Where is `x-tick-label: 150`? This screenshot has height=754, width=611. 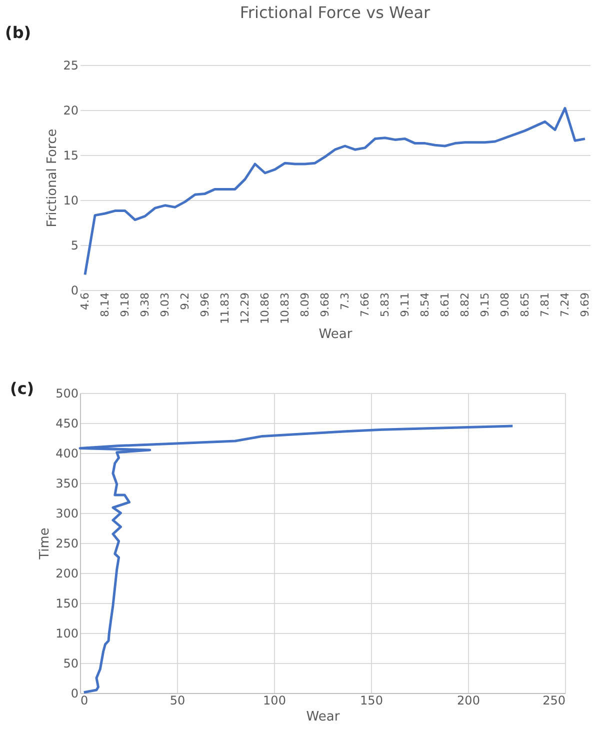 x-tick-label: 150 is located at coordinates (371, 701).